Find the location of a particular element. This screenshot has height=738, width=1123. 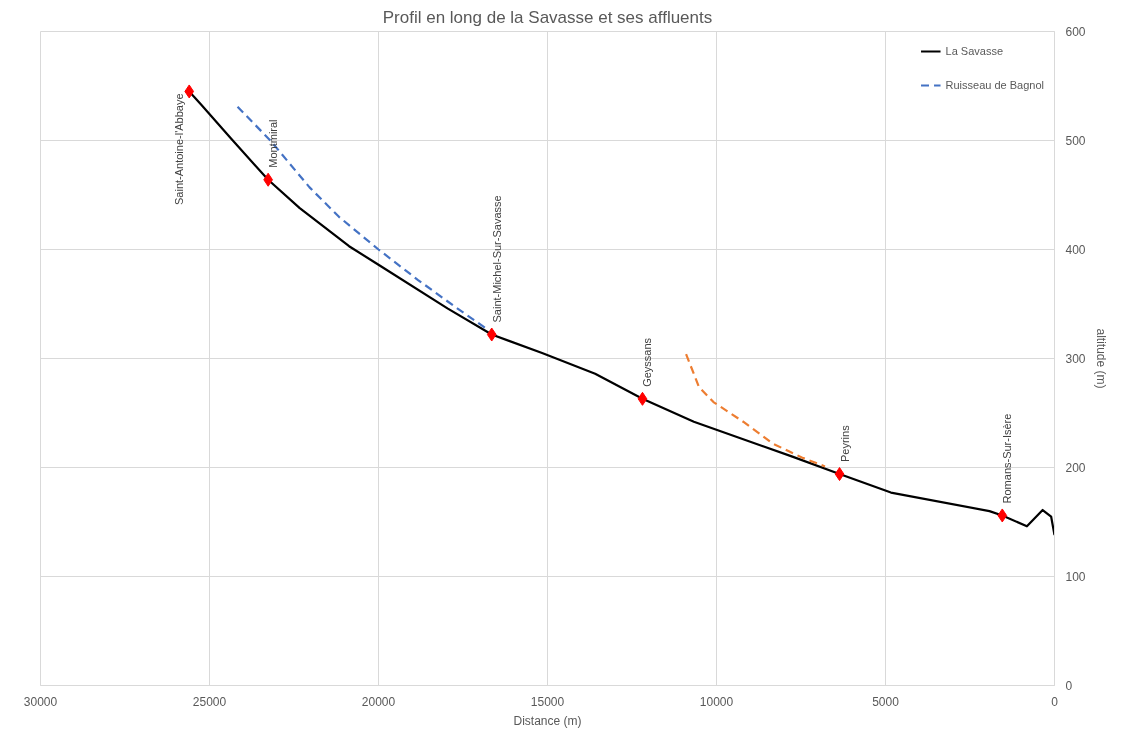

y-tick-label: 600 is located at coordinates (1075, 32).